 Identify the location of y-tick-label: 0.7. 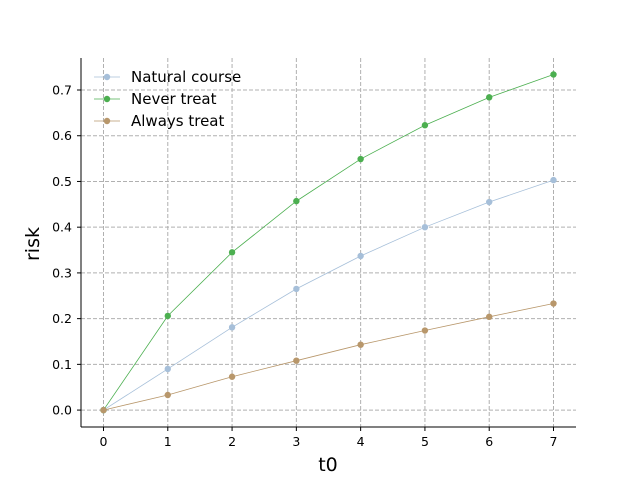
(62, 90).